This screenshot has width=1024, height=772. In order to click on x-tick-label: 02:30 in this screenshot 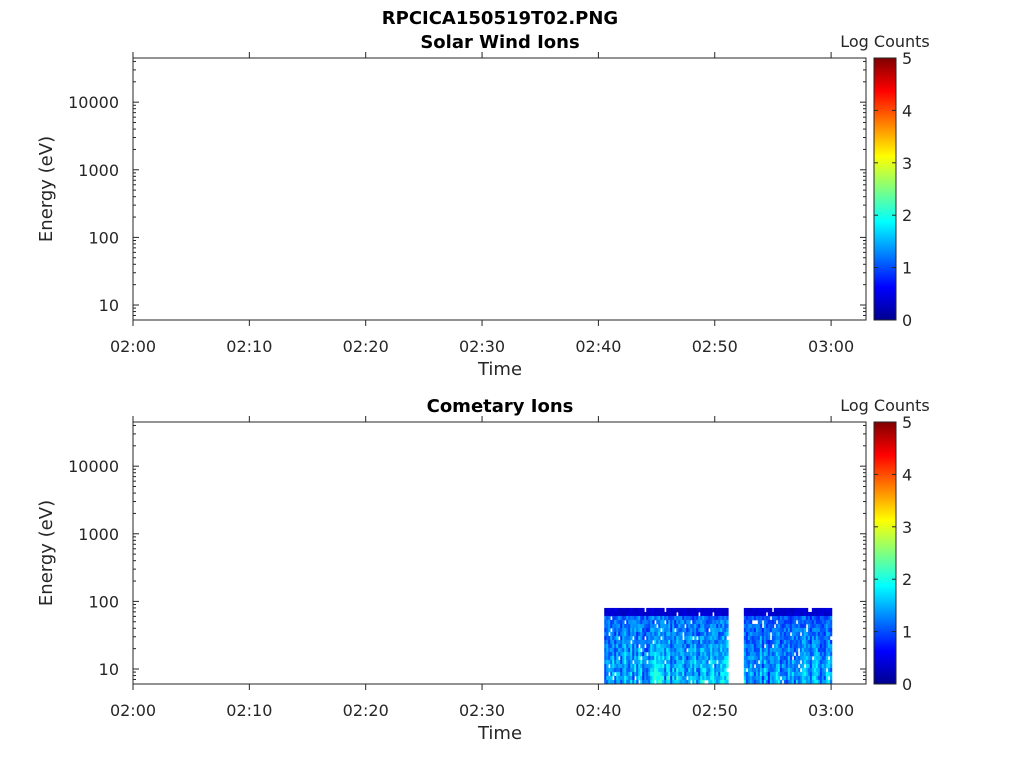, I will do `click(482, 710)`.